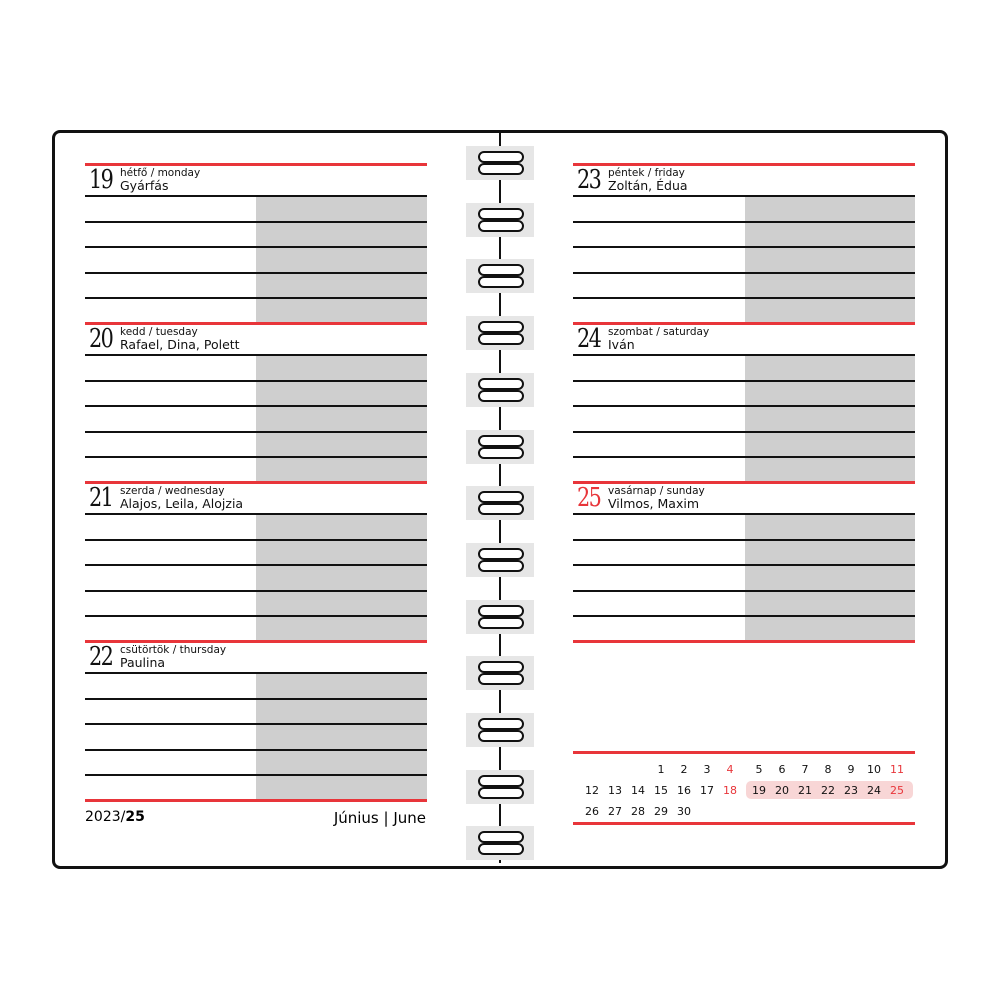 The height and width of the screenshot is (1000, 1000). I want to click on calendar-day: 26, so click(592, 811).